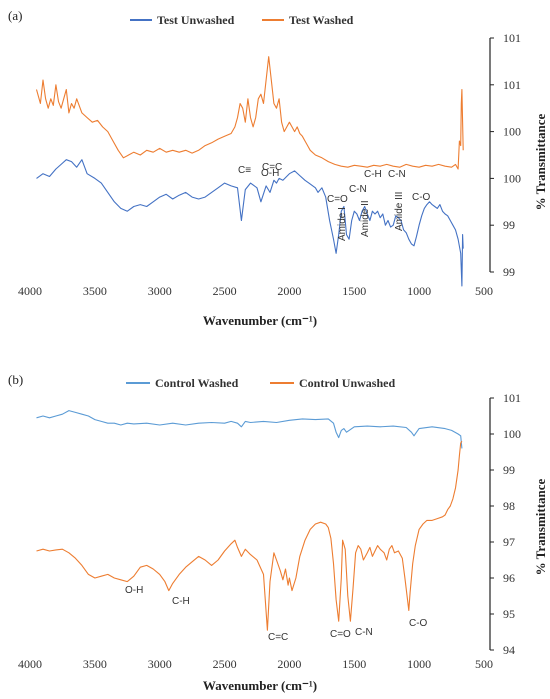 The image size is (550, 699). What do you see at coordinates (418, 623) in the screenshot?
I see `annotation-b-c-o: C-O` at bounding box center [418, 623].